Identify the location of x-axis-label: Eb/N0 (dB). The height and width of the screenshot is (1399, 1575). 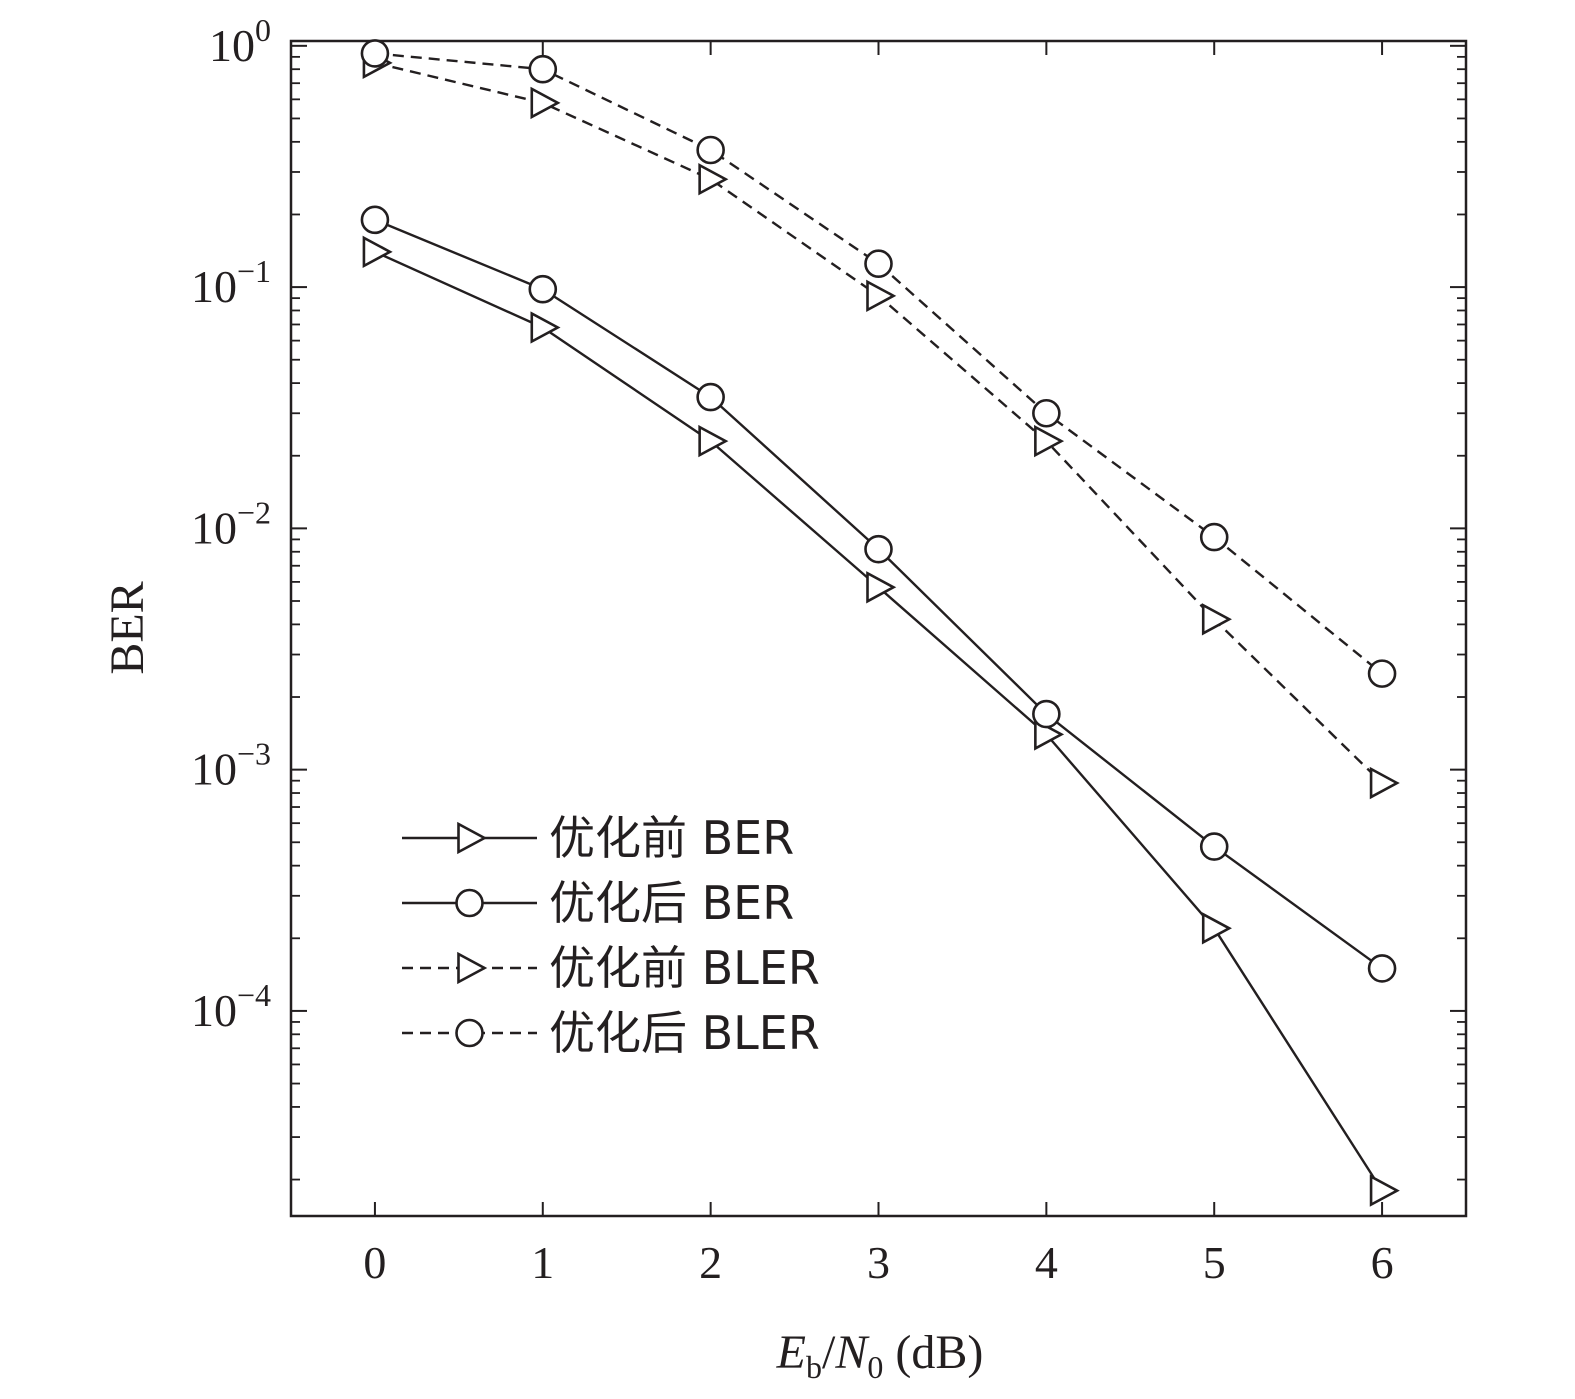
(880, 1355).